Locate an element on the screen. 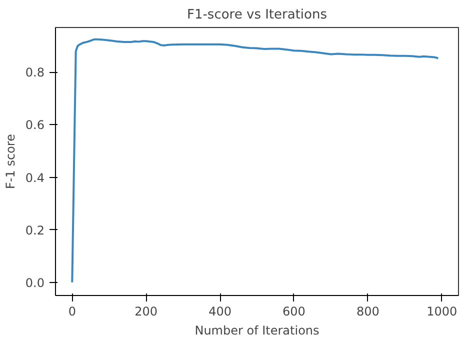 Image resolution: width=474 pixels, height=343 pixels. y-tick-label: 0.0 is located at coordinates (35, 283).